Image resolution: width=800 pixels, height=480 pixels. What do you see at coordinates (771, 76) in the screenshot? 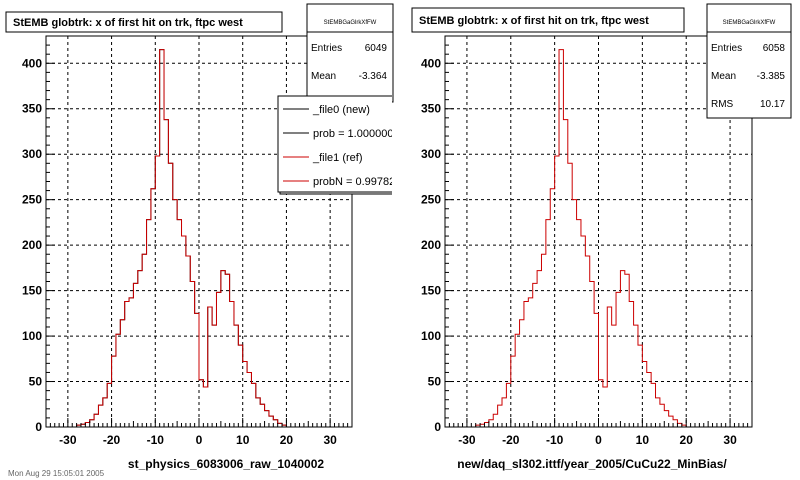
I see `stats-value-mean: -3.385` at bounding box center [771, 76].